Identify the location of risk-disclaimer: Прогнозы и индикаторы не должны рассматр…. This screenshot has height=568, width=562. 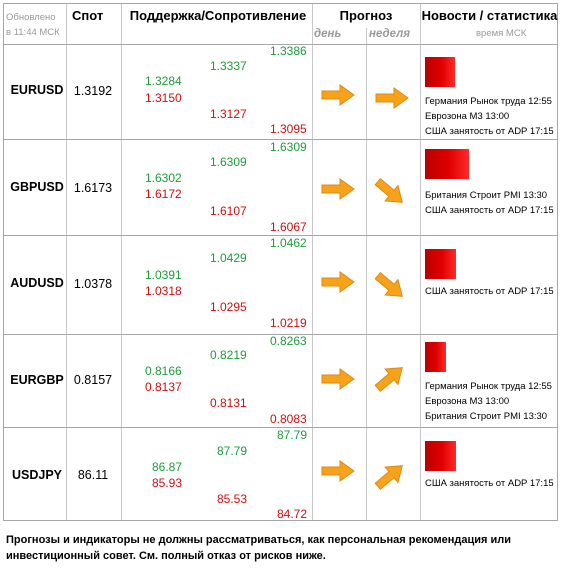
(259, 548).